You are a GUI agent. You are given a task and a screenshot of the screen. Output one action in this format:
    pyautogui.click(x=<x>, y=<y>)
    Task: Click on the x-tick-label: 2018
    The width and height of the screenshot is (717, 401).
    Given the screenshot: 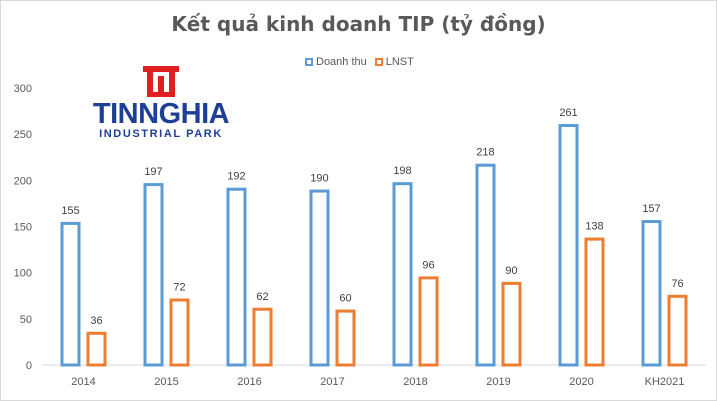 What is the action you would take?
    pyautogui.click(x=415, y=382)
    